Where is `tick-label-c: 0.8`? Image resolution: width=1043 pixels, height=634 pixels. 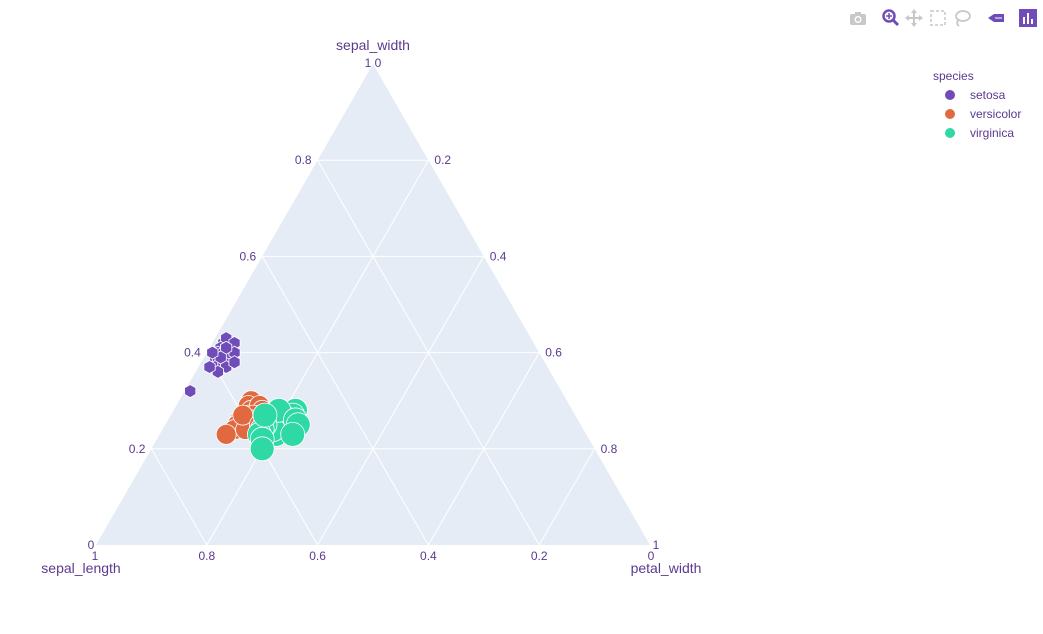
tick-label-c: 0.8 is located at coordinates (609, 449).